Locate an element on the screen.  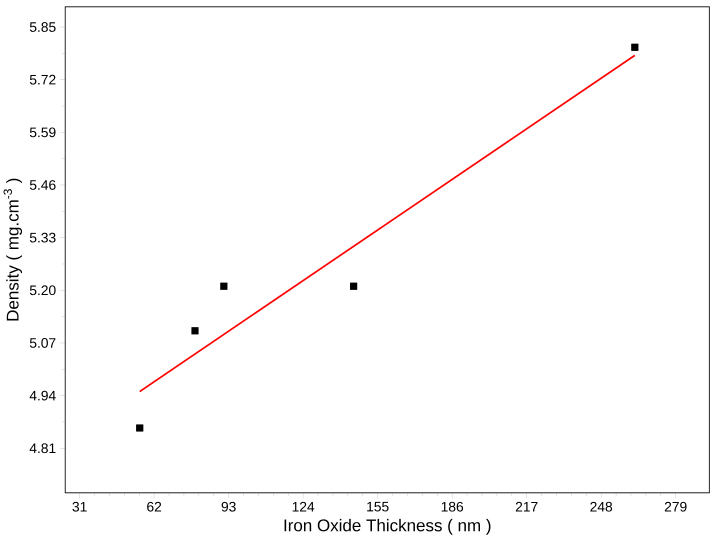
y-tick-label: 4.94 is located at coordinates (43, 395).